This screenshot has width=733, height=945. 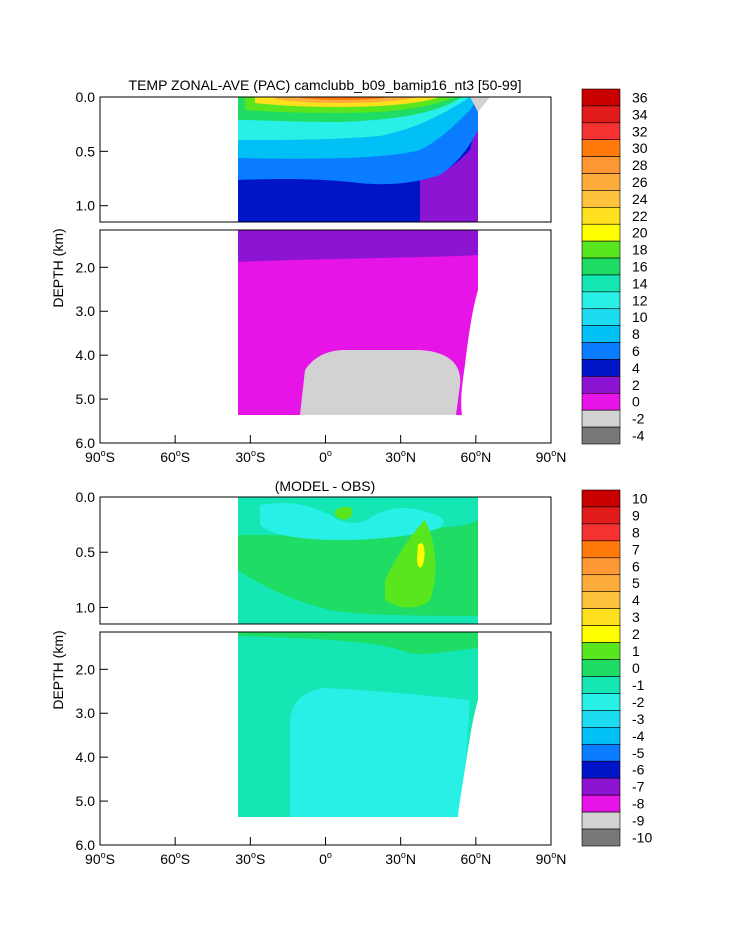 What do you see at coordinates (86, 399) in the screenshot?
I see `y-tick-label: 5.0` at bounding box center [86, 399].